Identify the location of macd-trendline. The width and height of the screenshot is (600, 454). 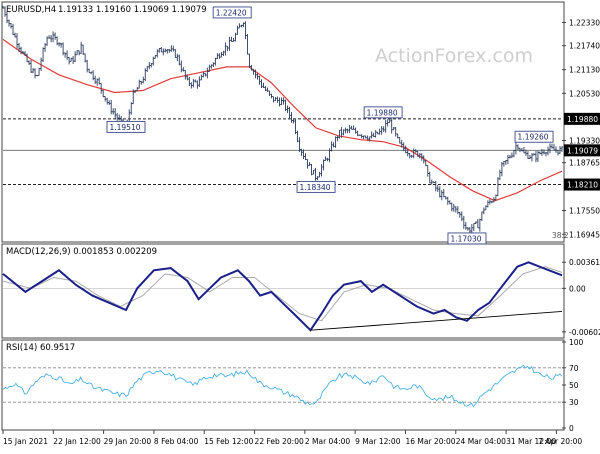
(436, 320).